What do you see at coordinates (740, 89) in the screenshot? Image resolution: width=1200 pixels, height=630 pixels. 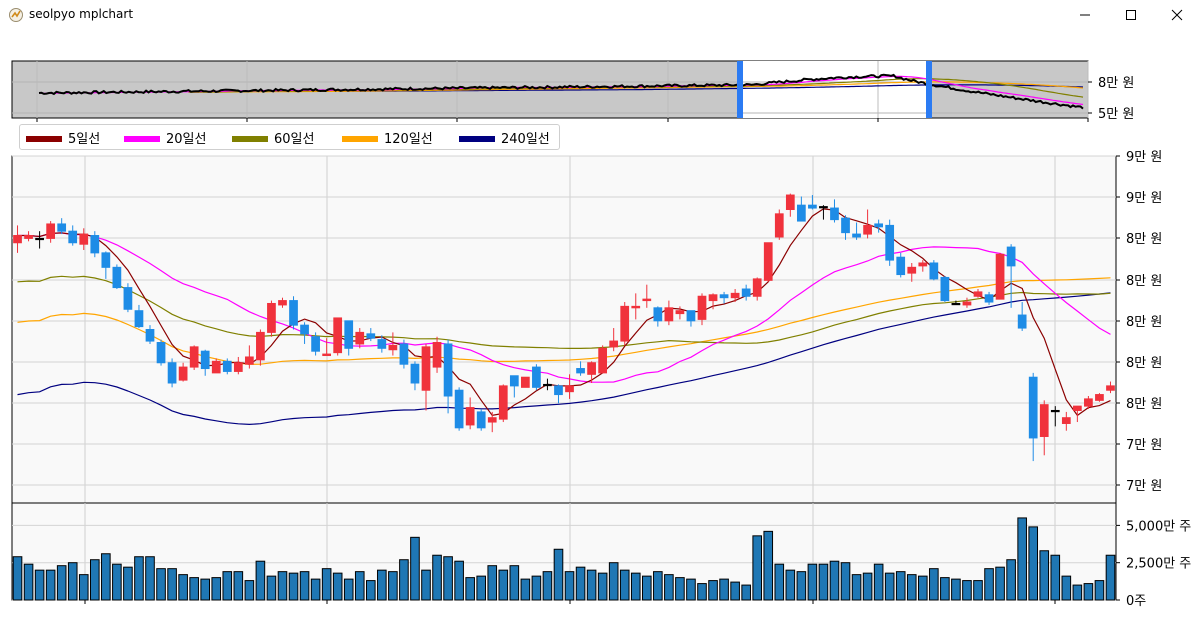 I see `overview-window-marker-start` at bounding box center [740, 89].